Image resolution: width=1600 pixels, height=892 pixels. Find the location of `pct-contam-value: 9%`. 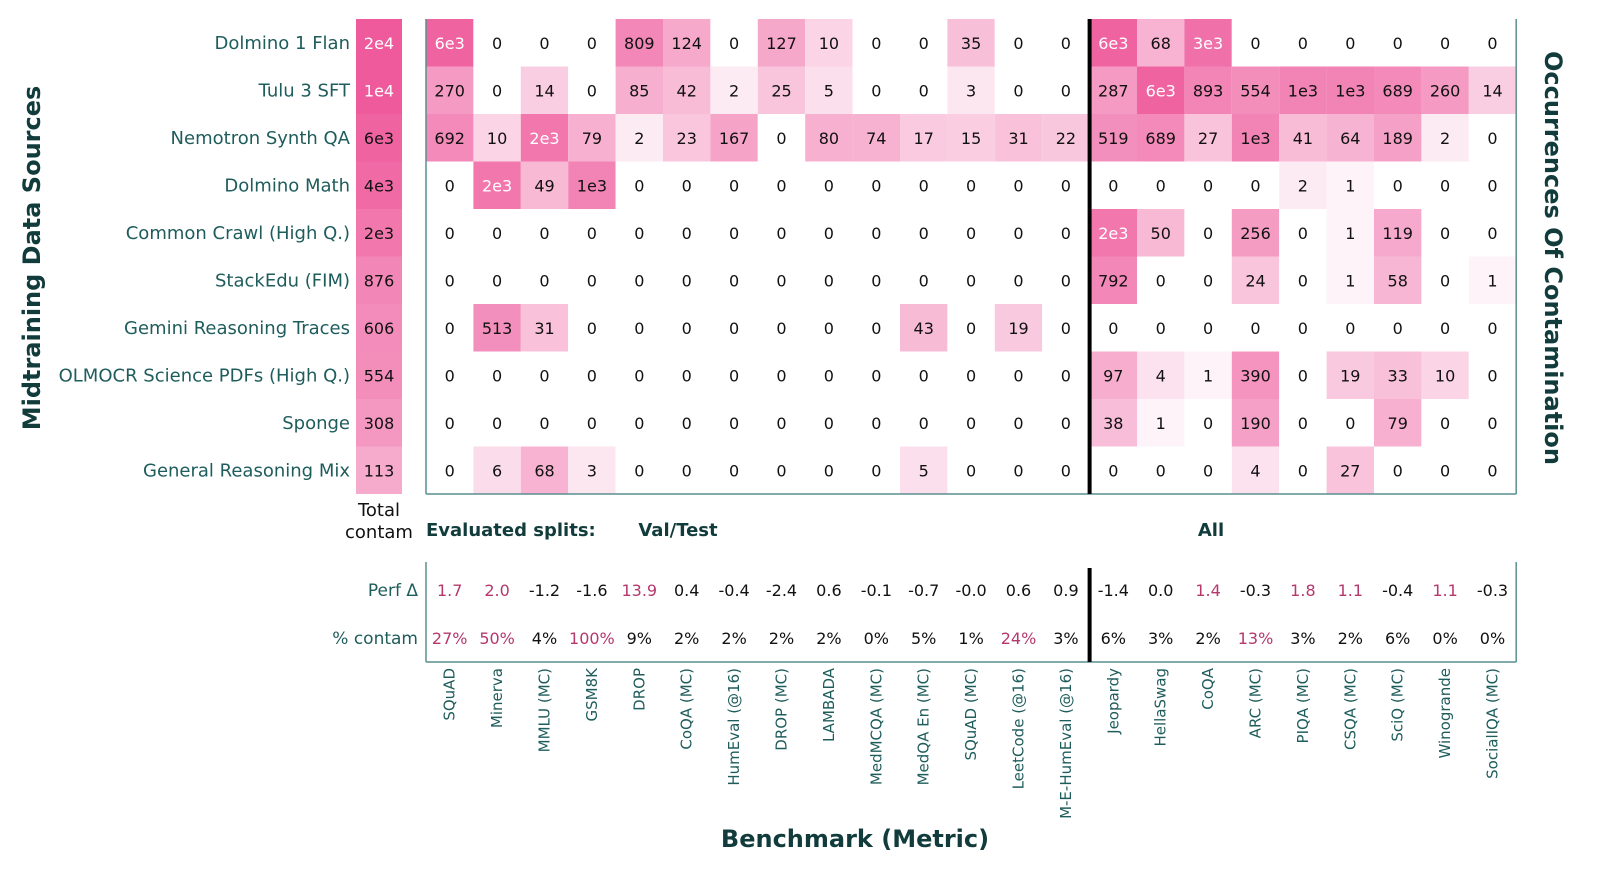

pct-contam-value: 9% is located at coordinates (639, 638).